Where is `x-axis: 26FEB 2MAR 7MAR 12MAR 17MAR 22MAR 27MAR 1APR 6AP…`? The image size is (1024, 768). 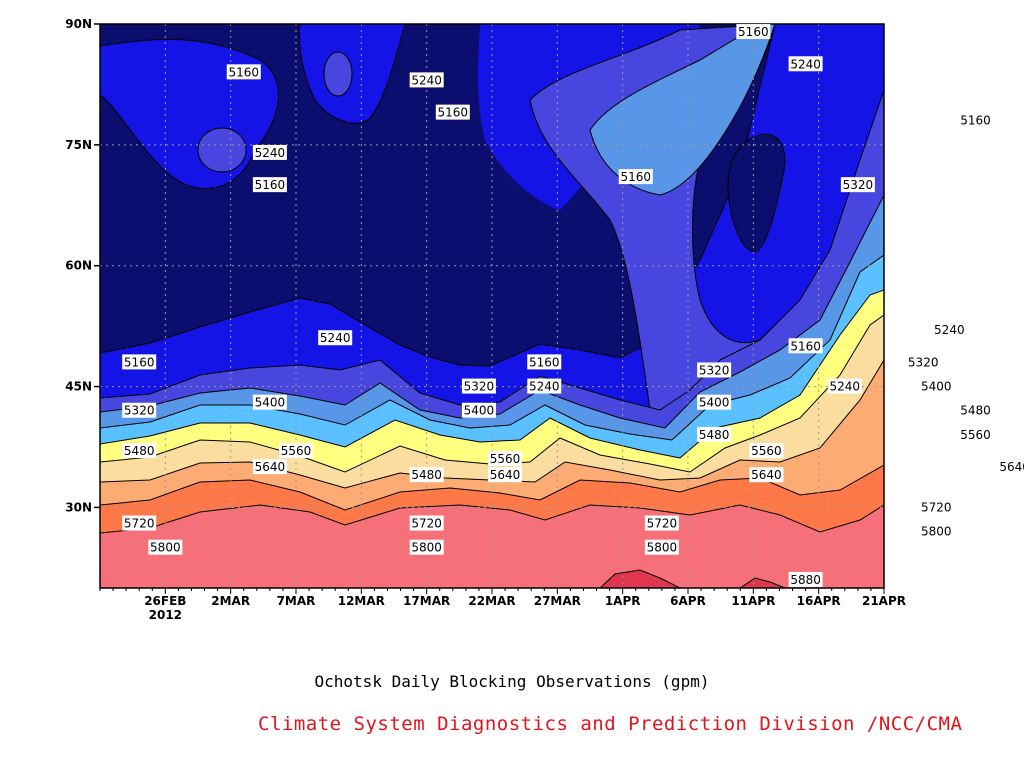
x-axis: 26FEB 2MAR 7MAR 12MAR 17MAR 22MAR 27MAR 1APR 6AP… is located at coordinates (502, 605).